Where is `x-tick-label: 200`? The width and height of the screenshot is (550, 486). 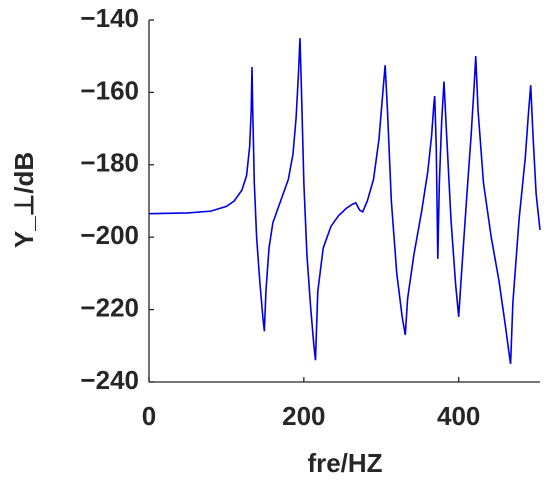
x-tick-label: 200 is located at coordinates (303, 416).